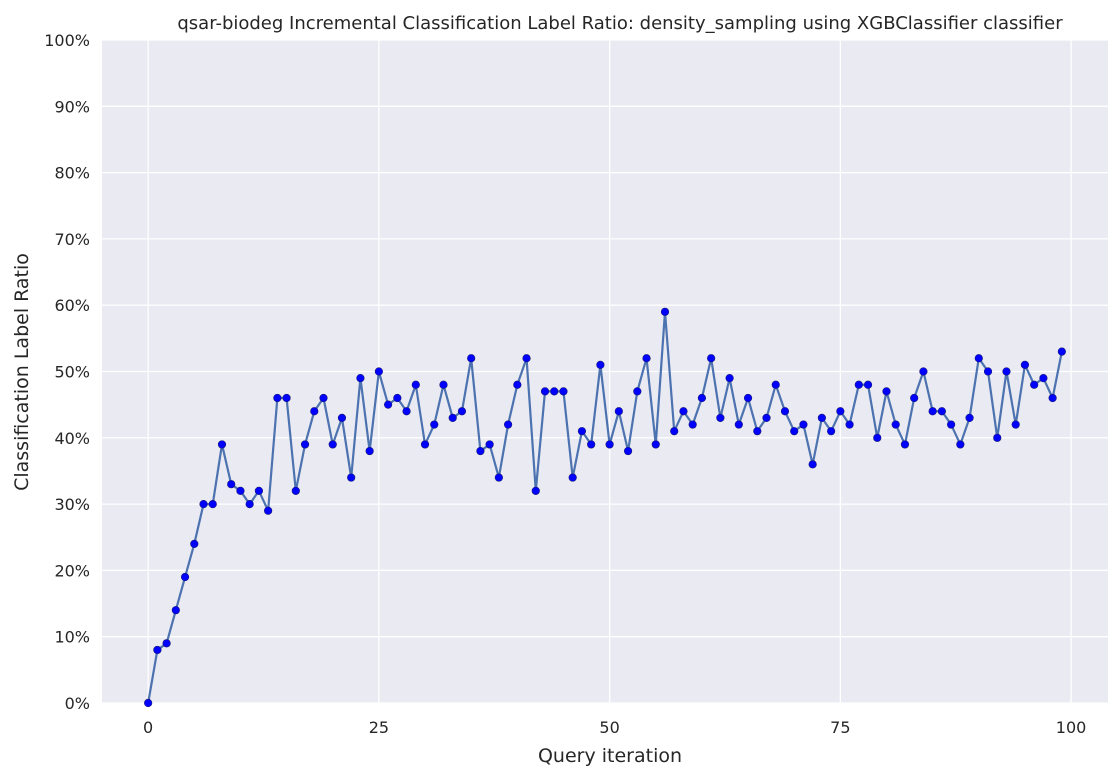 The height and width of the screenshot is (779, 1115). What do you see at coordinates (67, 40) in the screenshot?
I see `y-tick-label: 100%` at bounding box center [67, 40].